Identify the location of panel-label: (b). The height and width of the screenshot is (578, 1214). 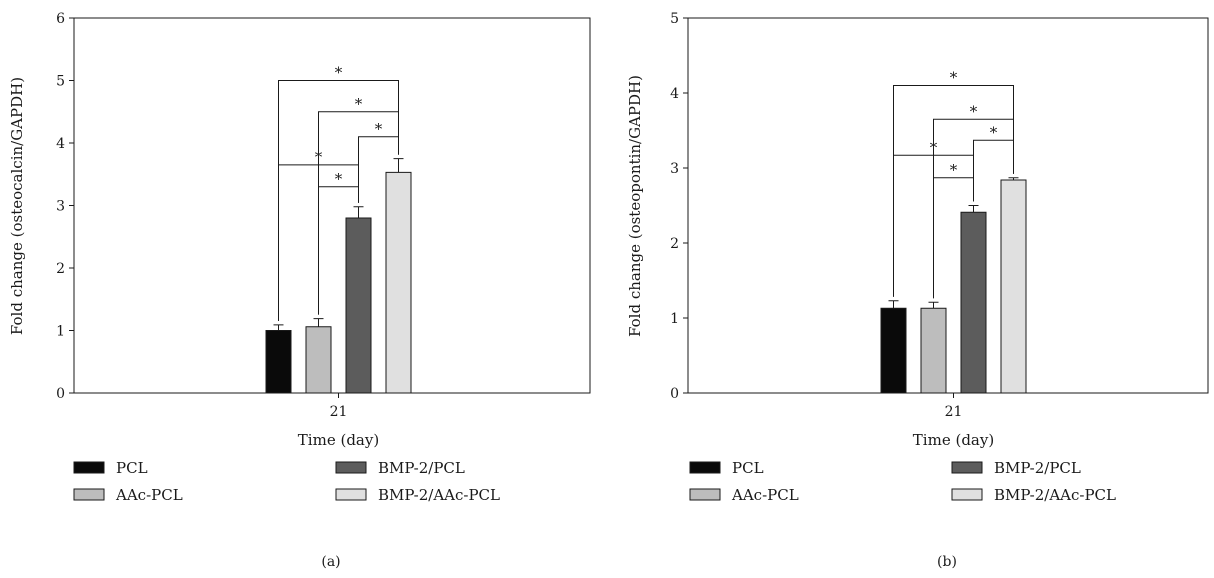
(947, 562).